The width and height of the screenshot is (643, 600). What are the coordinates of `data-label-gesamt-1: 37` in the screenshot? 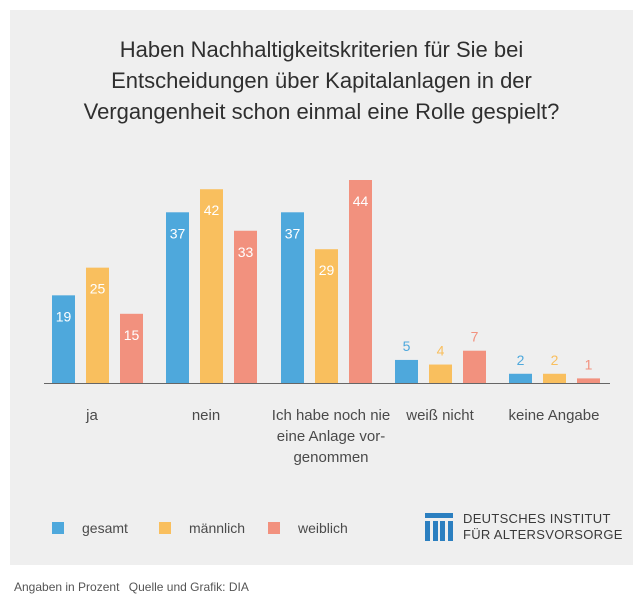 It's located at (178, 233).